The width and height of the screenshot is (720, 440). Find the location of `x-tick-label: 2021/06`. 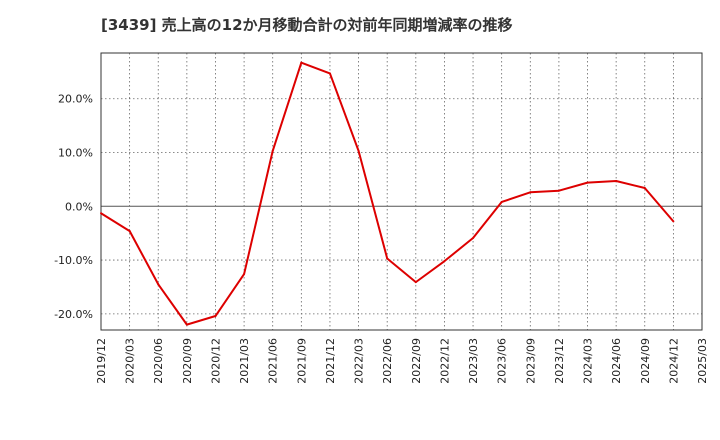

x-tick-label: 2021/06 is located at coordinates (273, 361).